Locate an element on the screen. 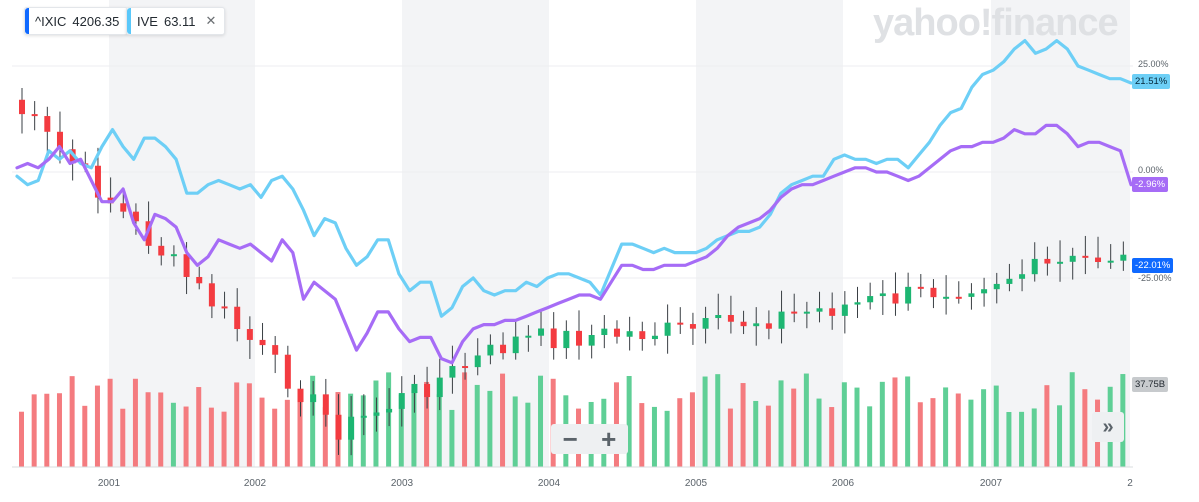  legend-value: 63.11 is located at coordinates (179, 21).